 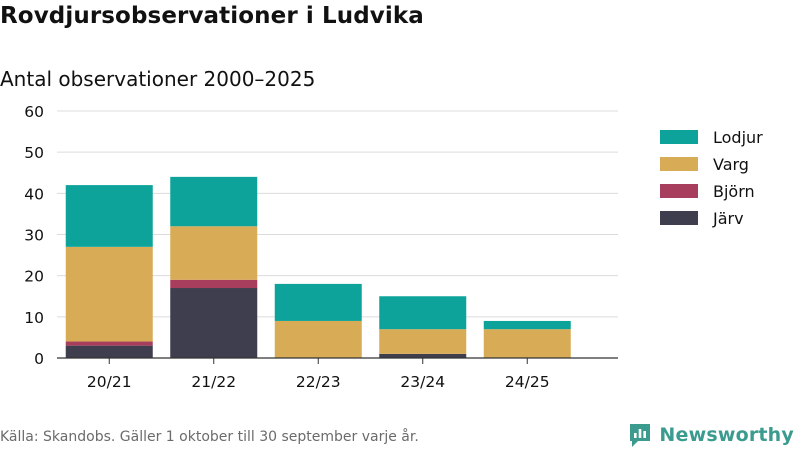 What do you see at coordinates (109, 382) in the screenshot?
I see `x-tick-label: 20/21` at bounding box center [109, 382].